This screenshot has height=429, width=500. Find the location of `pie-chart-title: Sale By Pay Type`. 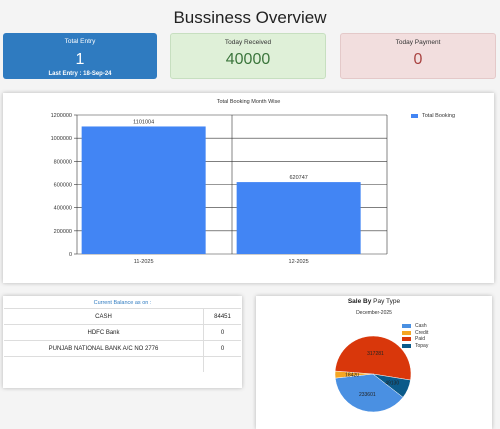

pie-chart-title: Sale By Pay Type is located at coordinates (374, 301).